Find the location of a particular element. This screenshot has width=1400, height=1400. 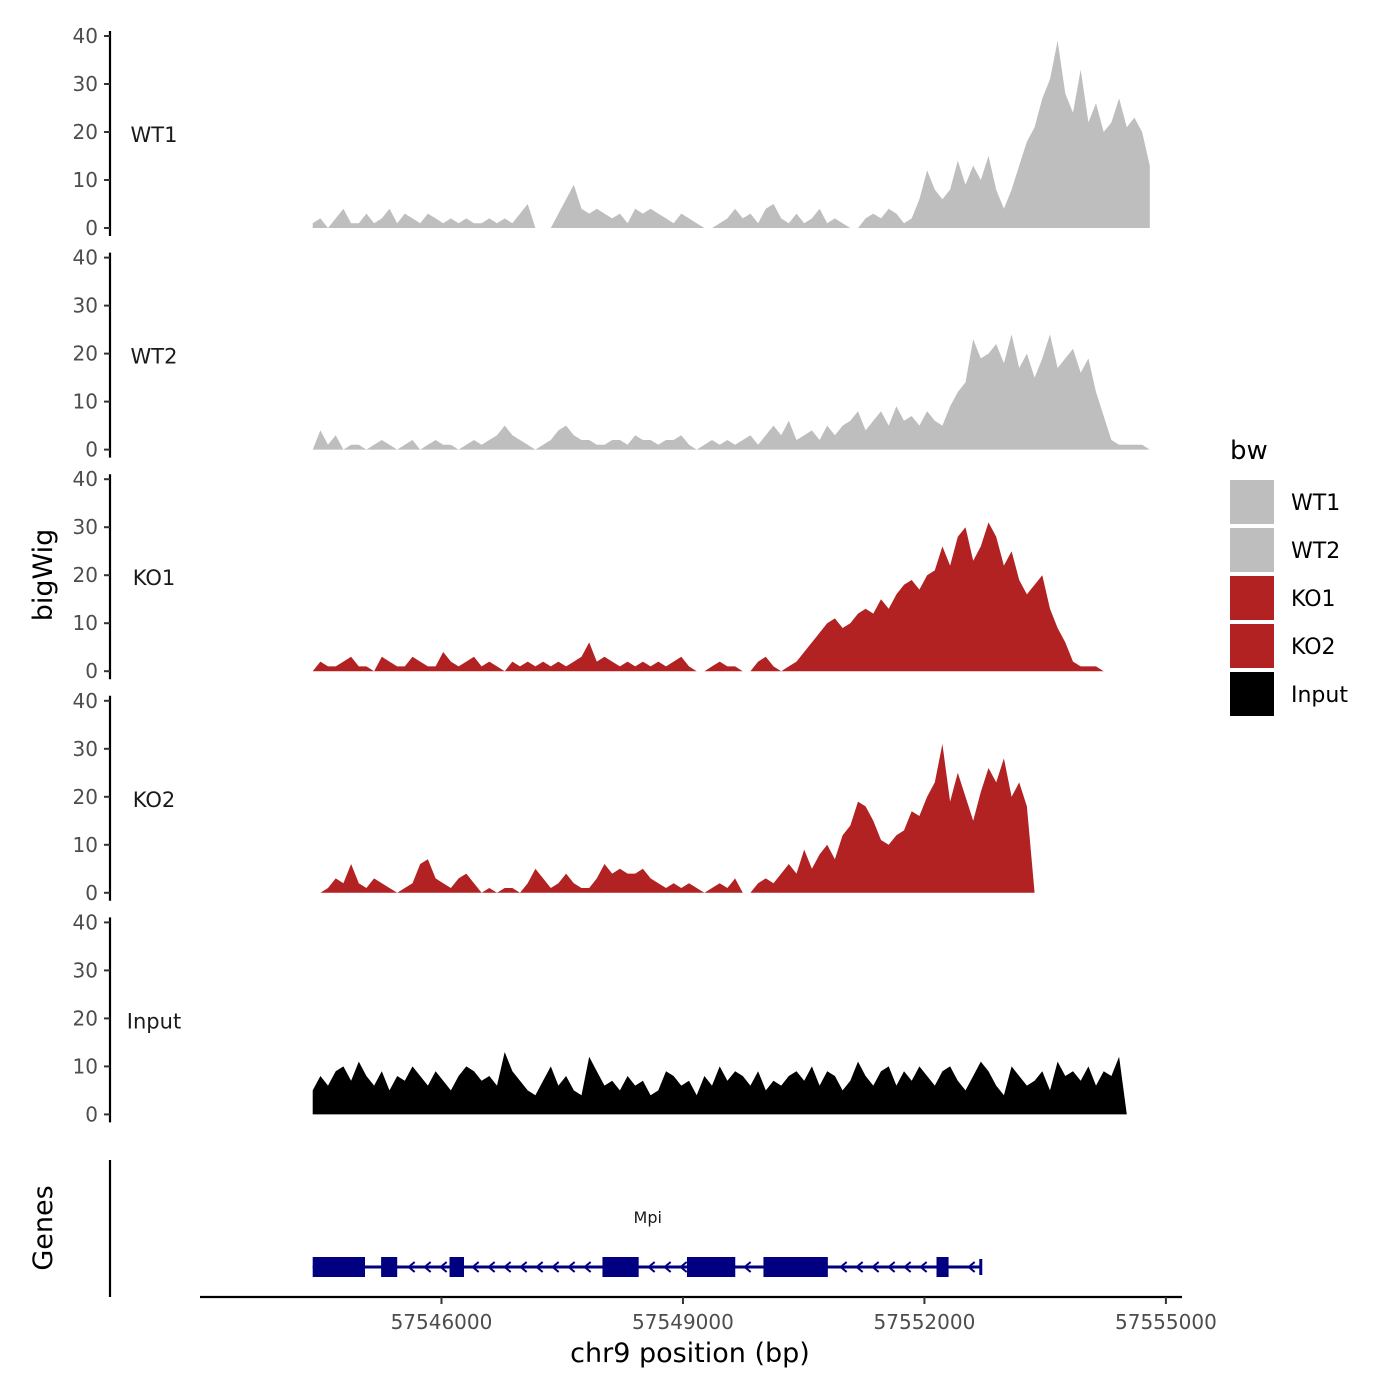

gene-panel-title: Genes is located at coordinates (43, 1227).